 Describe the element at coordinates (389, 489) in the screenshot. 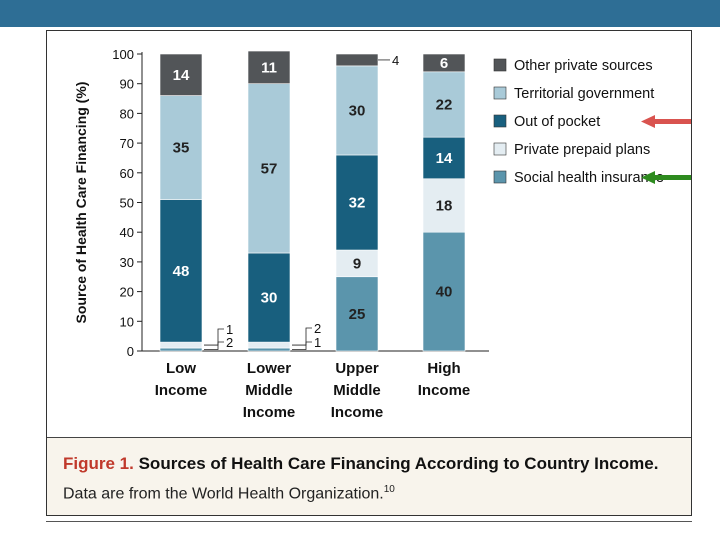

I see `reference-number: 10` at that location.